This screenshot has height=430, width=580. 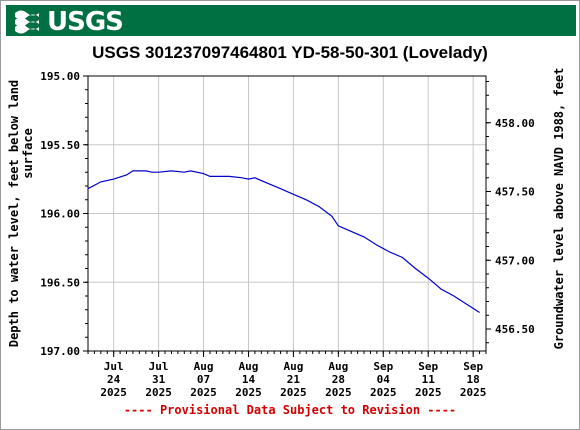 I want to click on y-tick-label-right: 457.00, so click(x=515, y=260).